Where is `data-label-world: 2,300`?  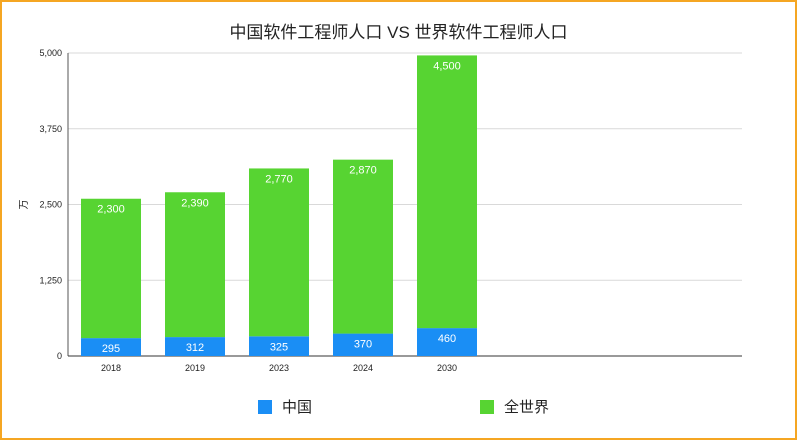
data-label-world: 2,300 is located at coordinates (111, 210).